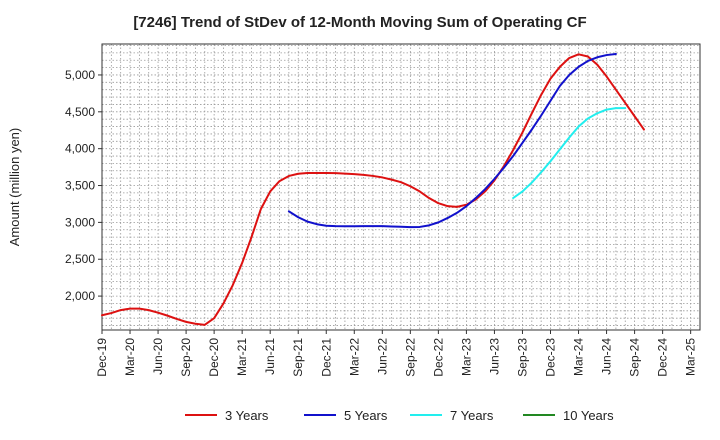 This screenshot has height=440, width=720. Describe the element at coordinates (80, 186) in the screenshot. I see `y-tick-label: 3,500` at that location.